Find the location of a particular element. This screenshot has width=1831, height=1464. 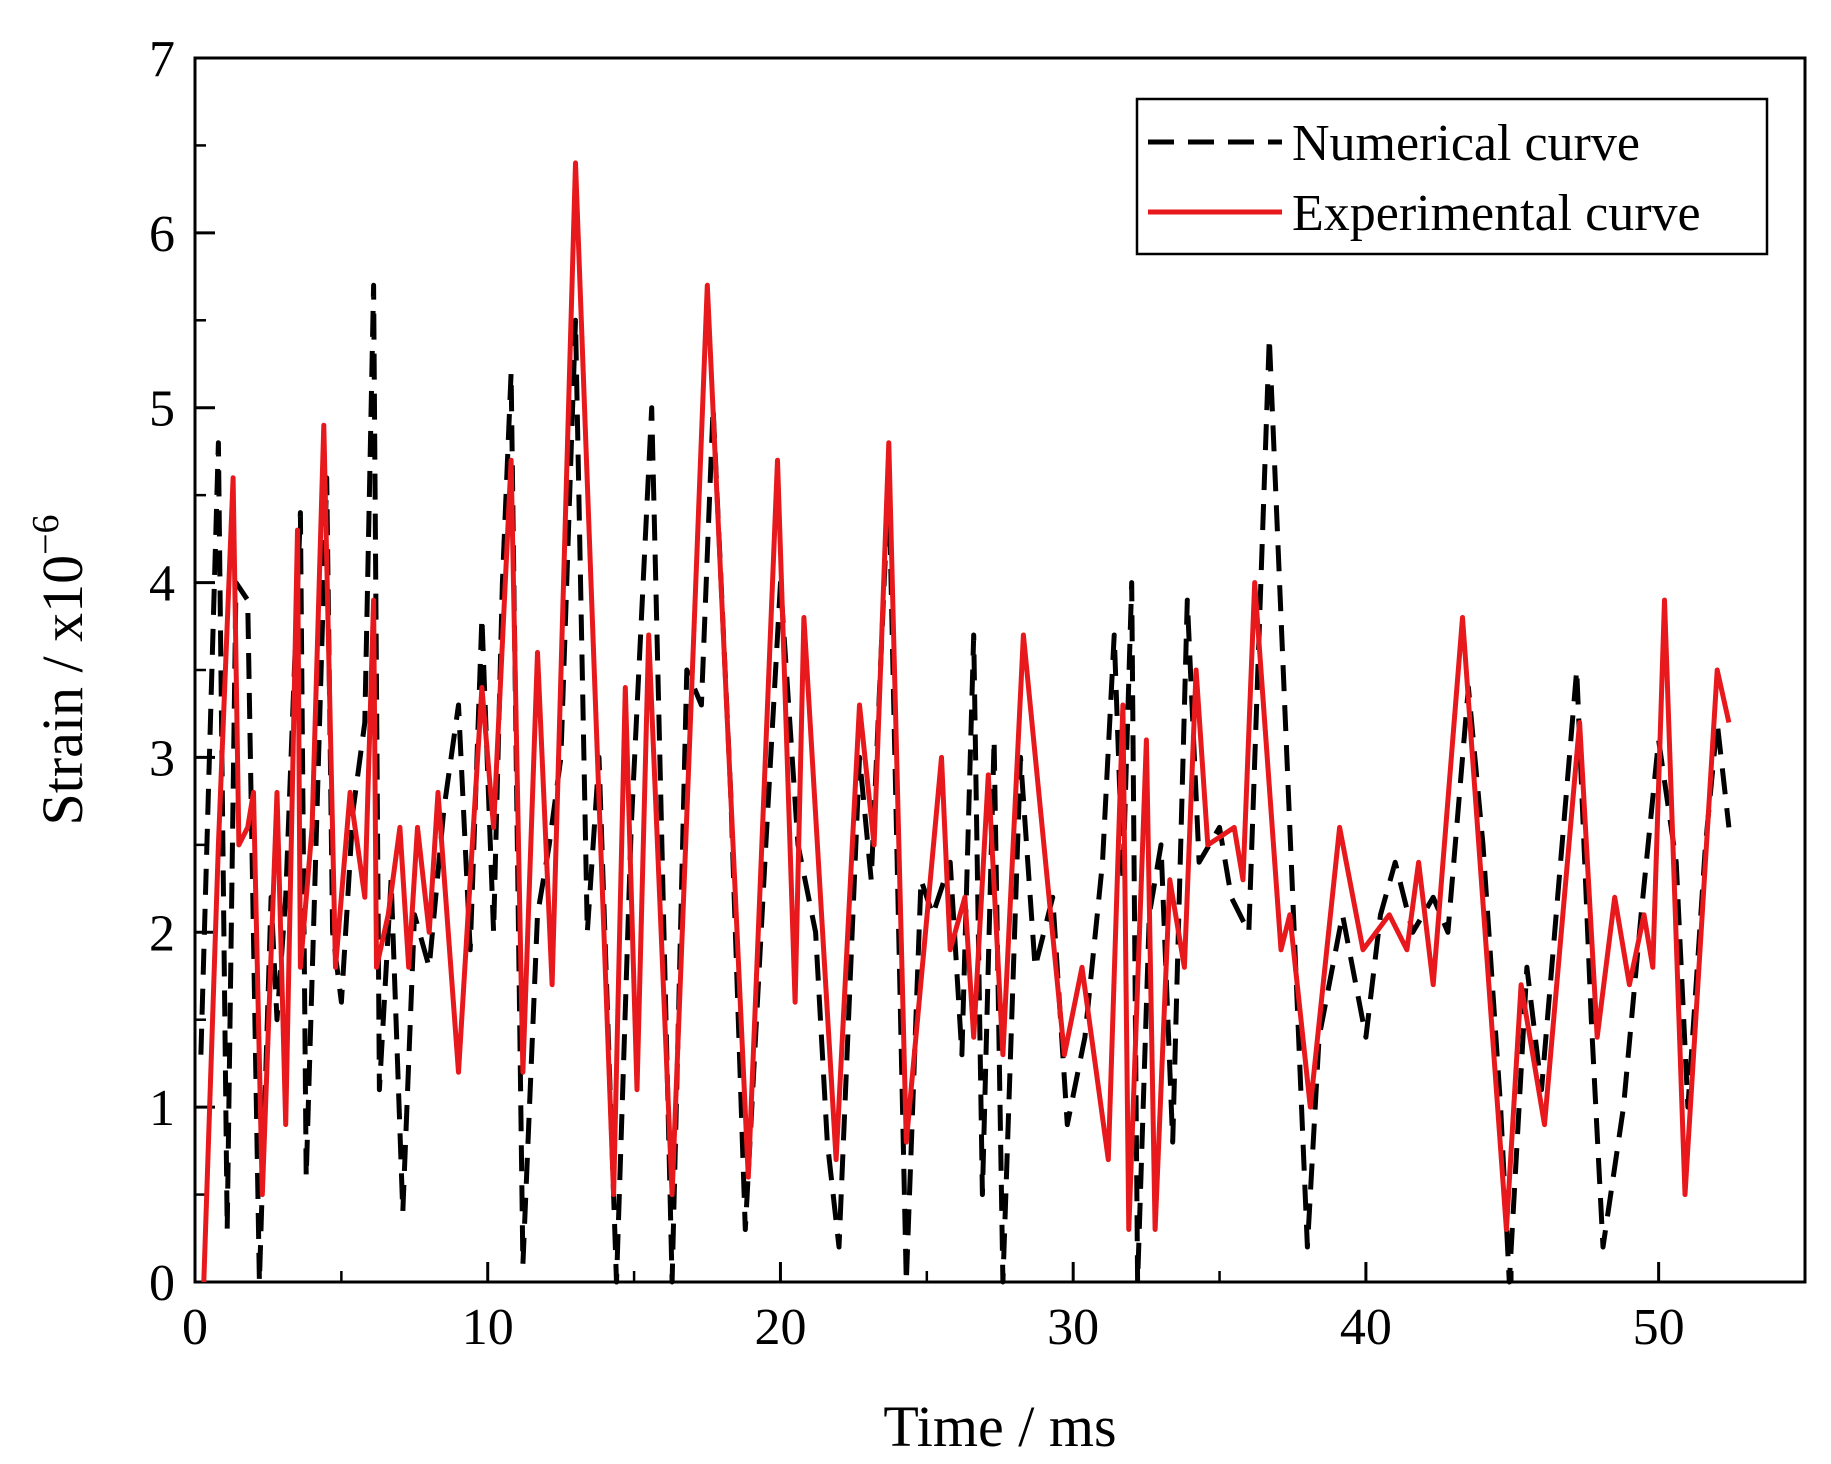

y-axis-title-exponent: −6 is located at coordinates (46, 534).